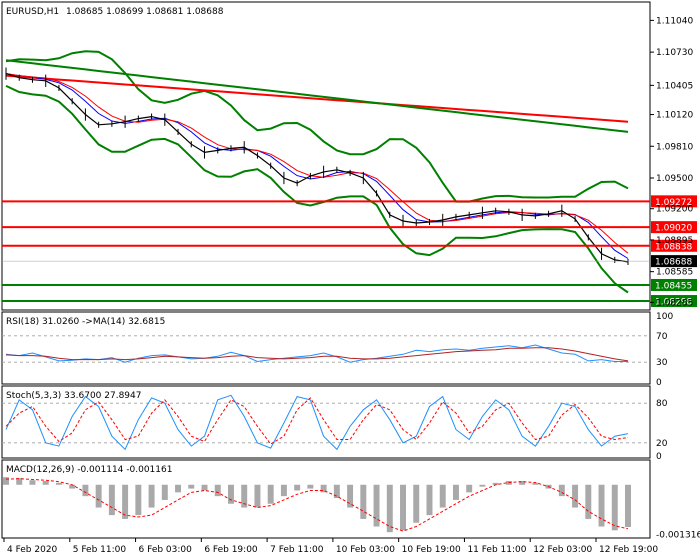 The image size is (700, 560). I want to click on time-tick-label: 12 Feb 03:00, so click(562, 550).